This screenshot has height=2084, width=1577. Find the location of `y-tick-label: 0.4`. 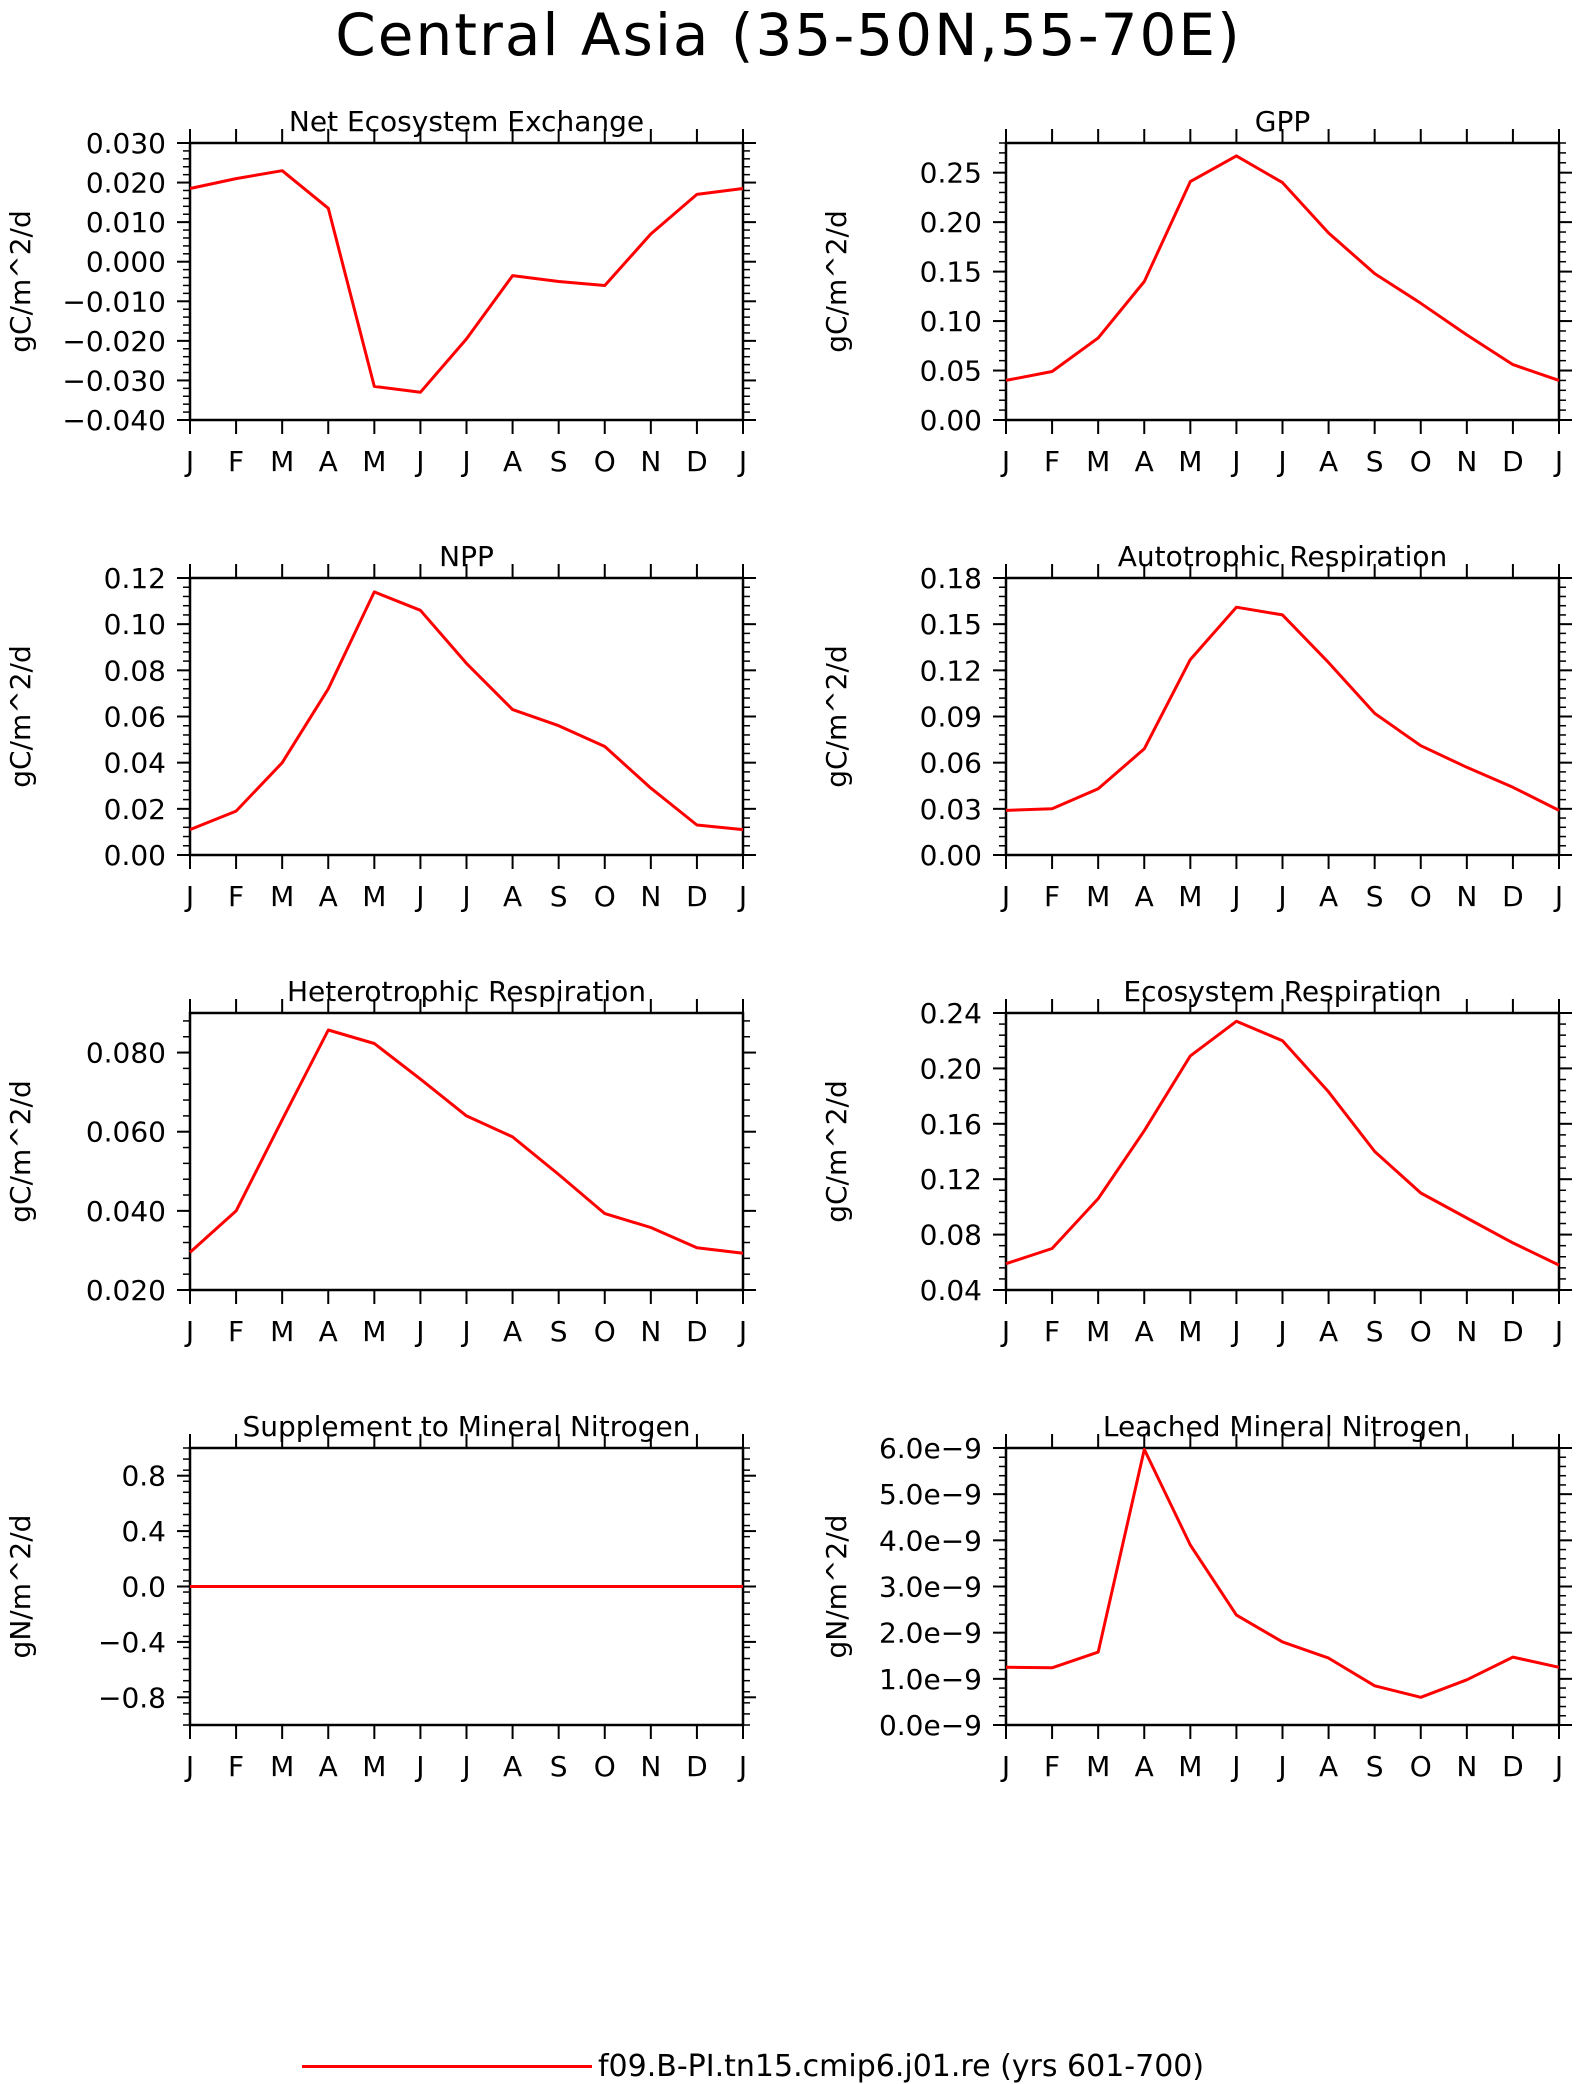

y-tick-label: 0.4 is located at coordinates (143, 1531).